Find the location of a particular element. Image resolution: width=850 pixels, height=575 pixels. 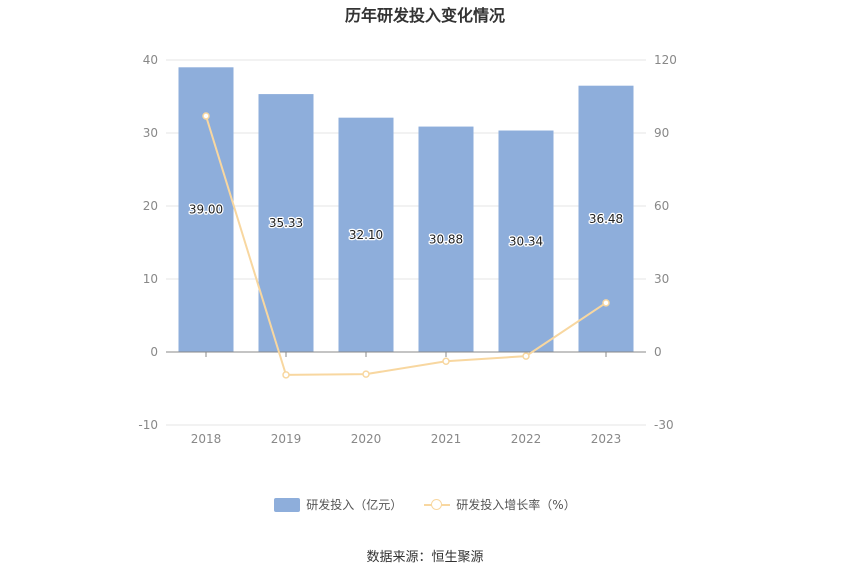

x-axis-tick-label: 2020 is located at coordinates (366, 439).